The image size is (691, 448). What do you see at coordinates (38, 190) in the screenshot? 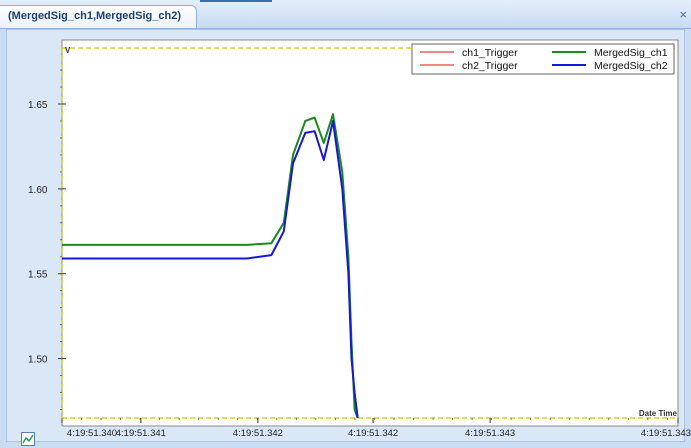
I see `y-tick-label: 1.60` at bounding box center [38, 190].